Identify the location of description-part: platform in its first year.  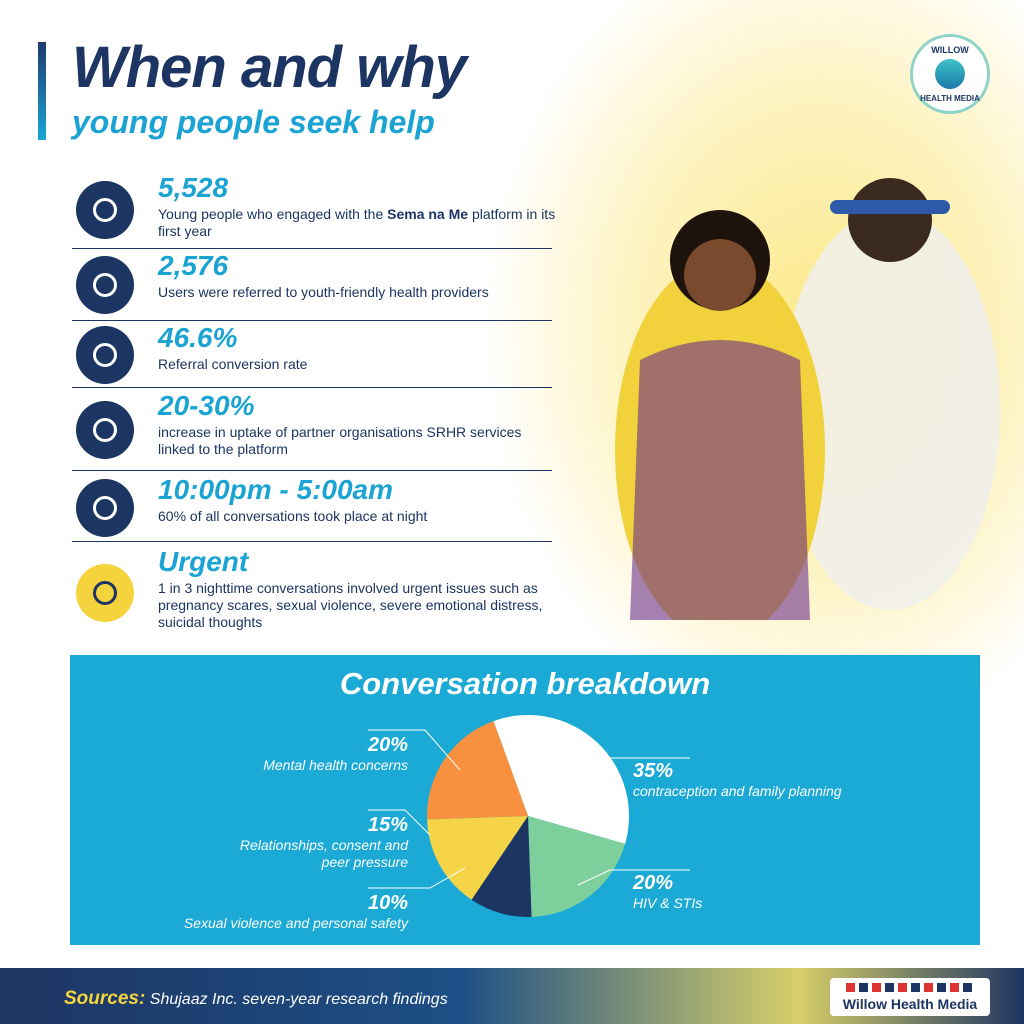
(357, 222).